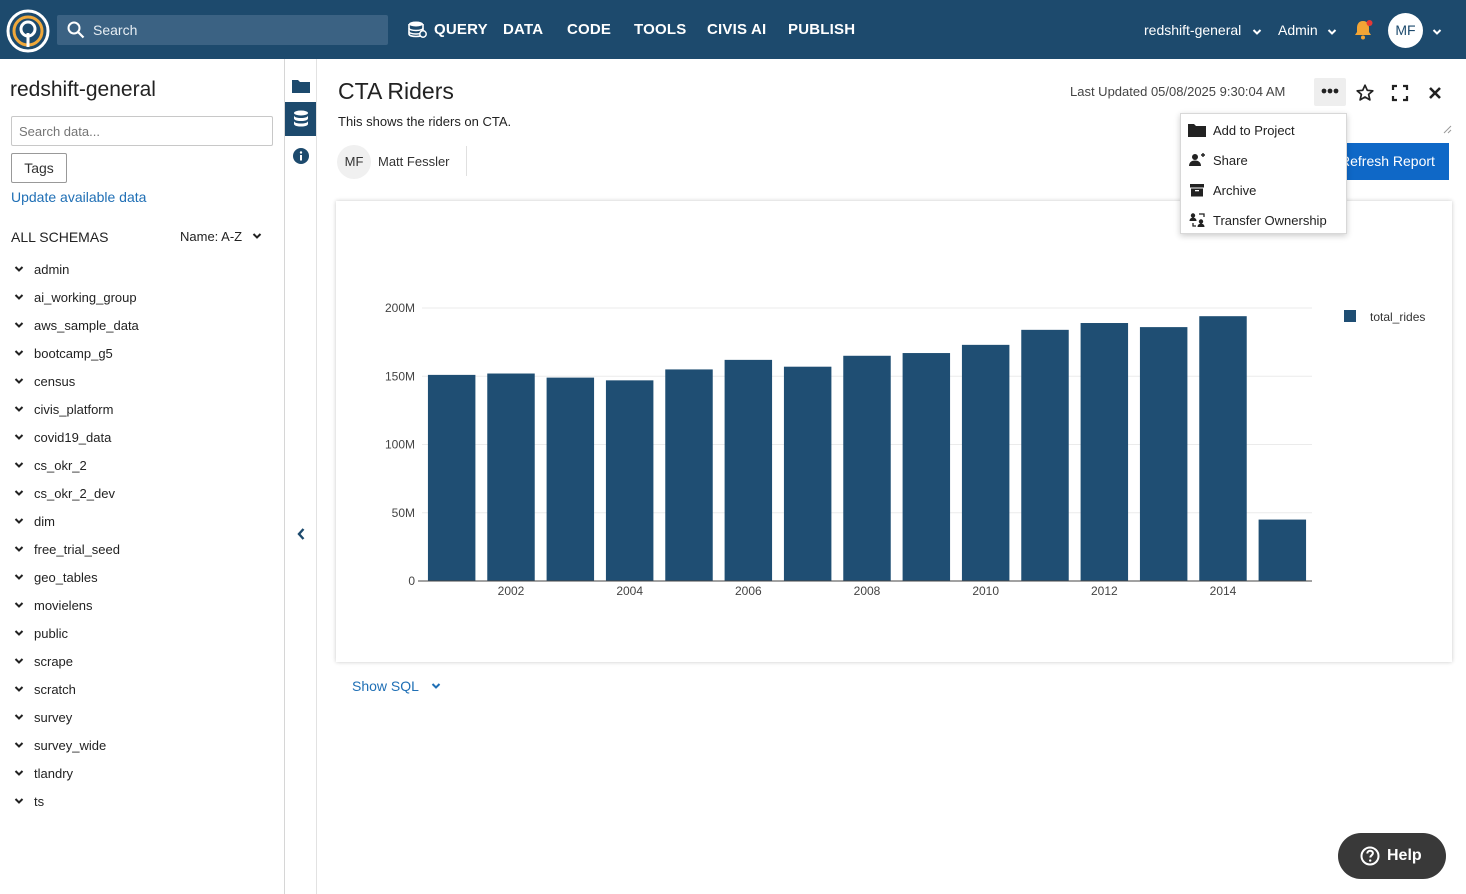 The width and height of the screenshot is (1466, 894). Describe the element at coordinates (1197, 190) in the screenshot. I see `archive-icon` at that location.